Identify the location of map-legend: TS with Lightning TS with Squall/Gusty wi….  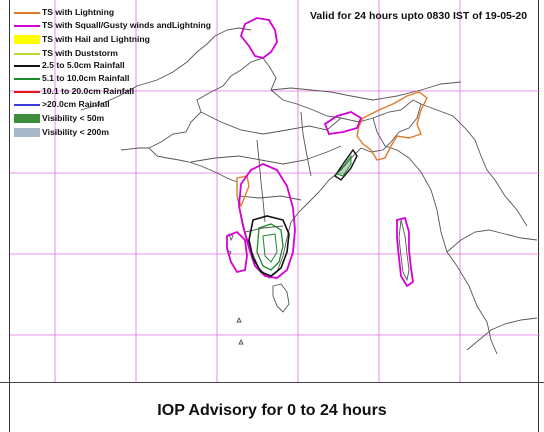
(125, 75).